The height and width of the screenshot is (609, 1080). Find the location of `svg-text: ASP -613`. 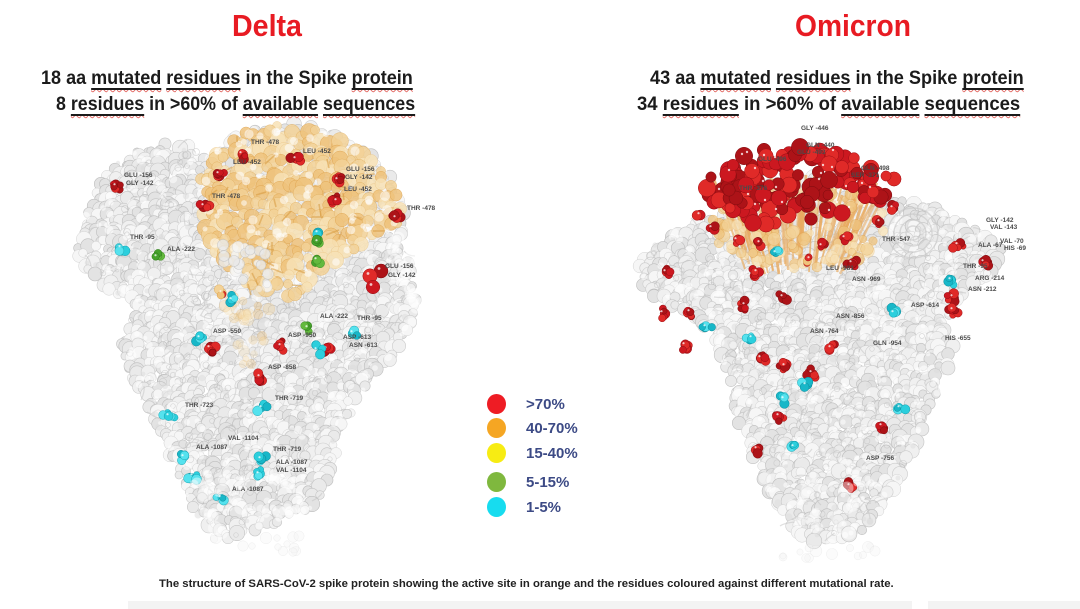

svg-text: ASP -613 is located at coordinates (357, 337).